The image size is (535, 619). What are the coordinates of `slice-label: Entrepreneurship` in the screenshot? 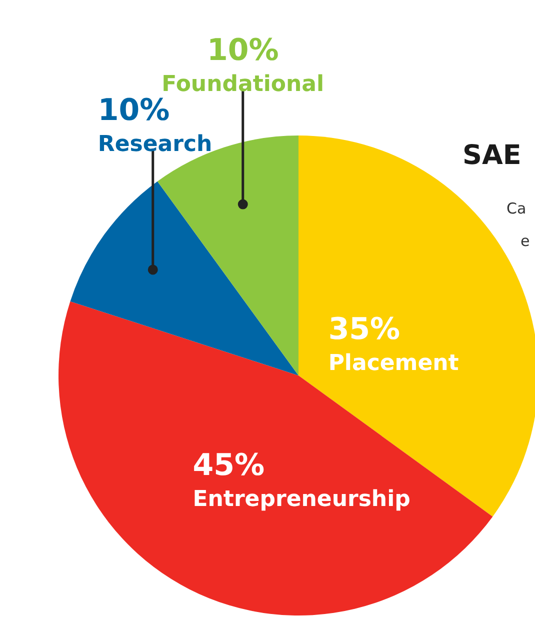 It's located at (301, 499).